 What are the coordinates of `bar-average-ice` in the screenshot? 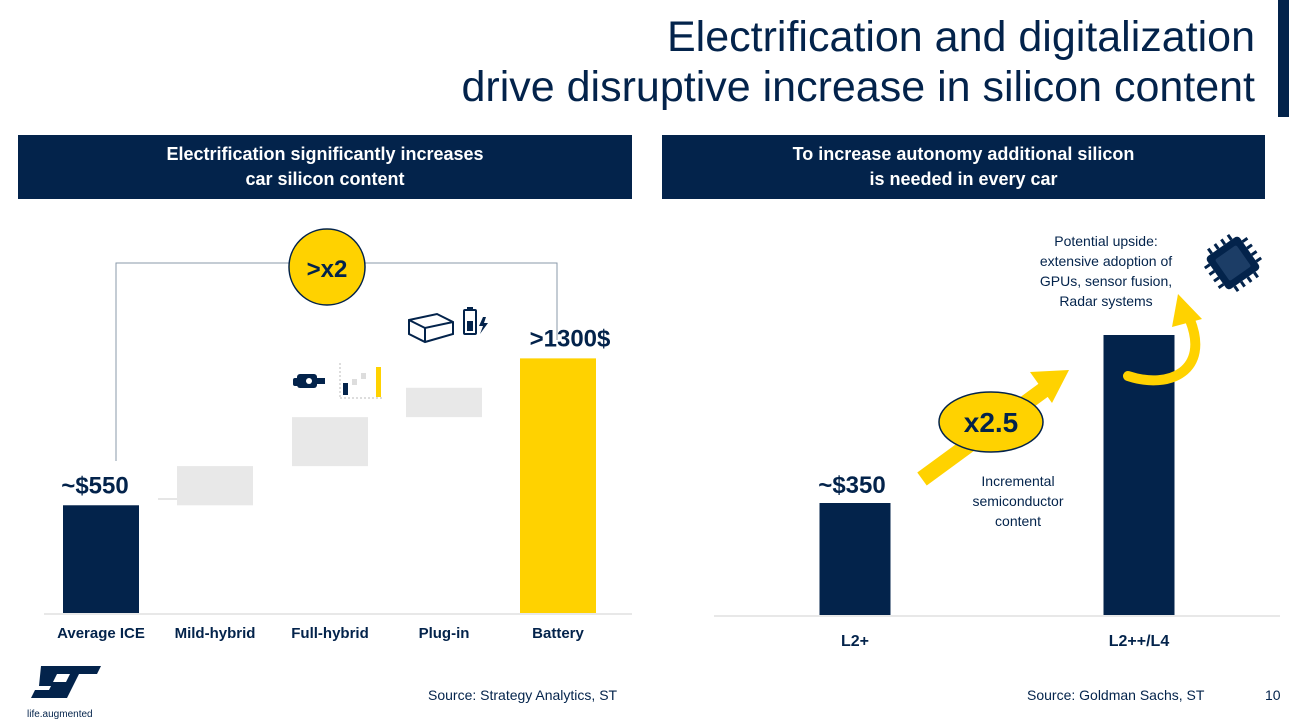 It's located at (101, 559).